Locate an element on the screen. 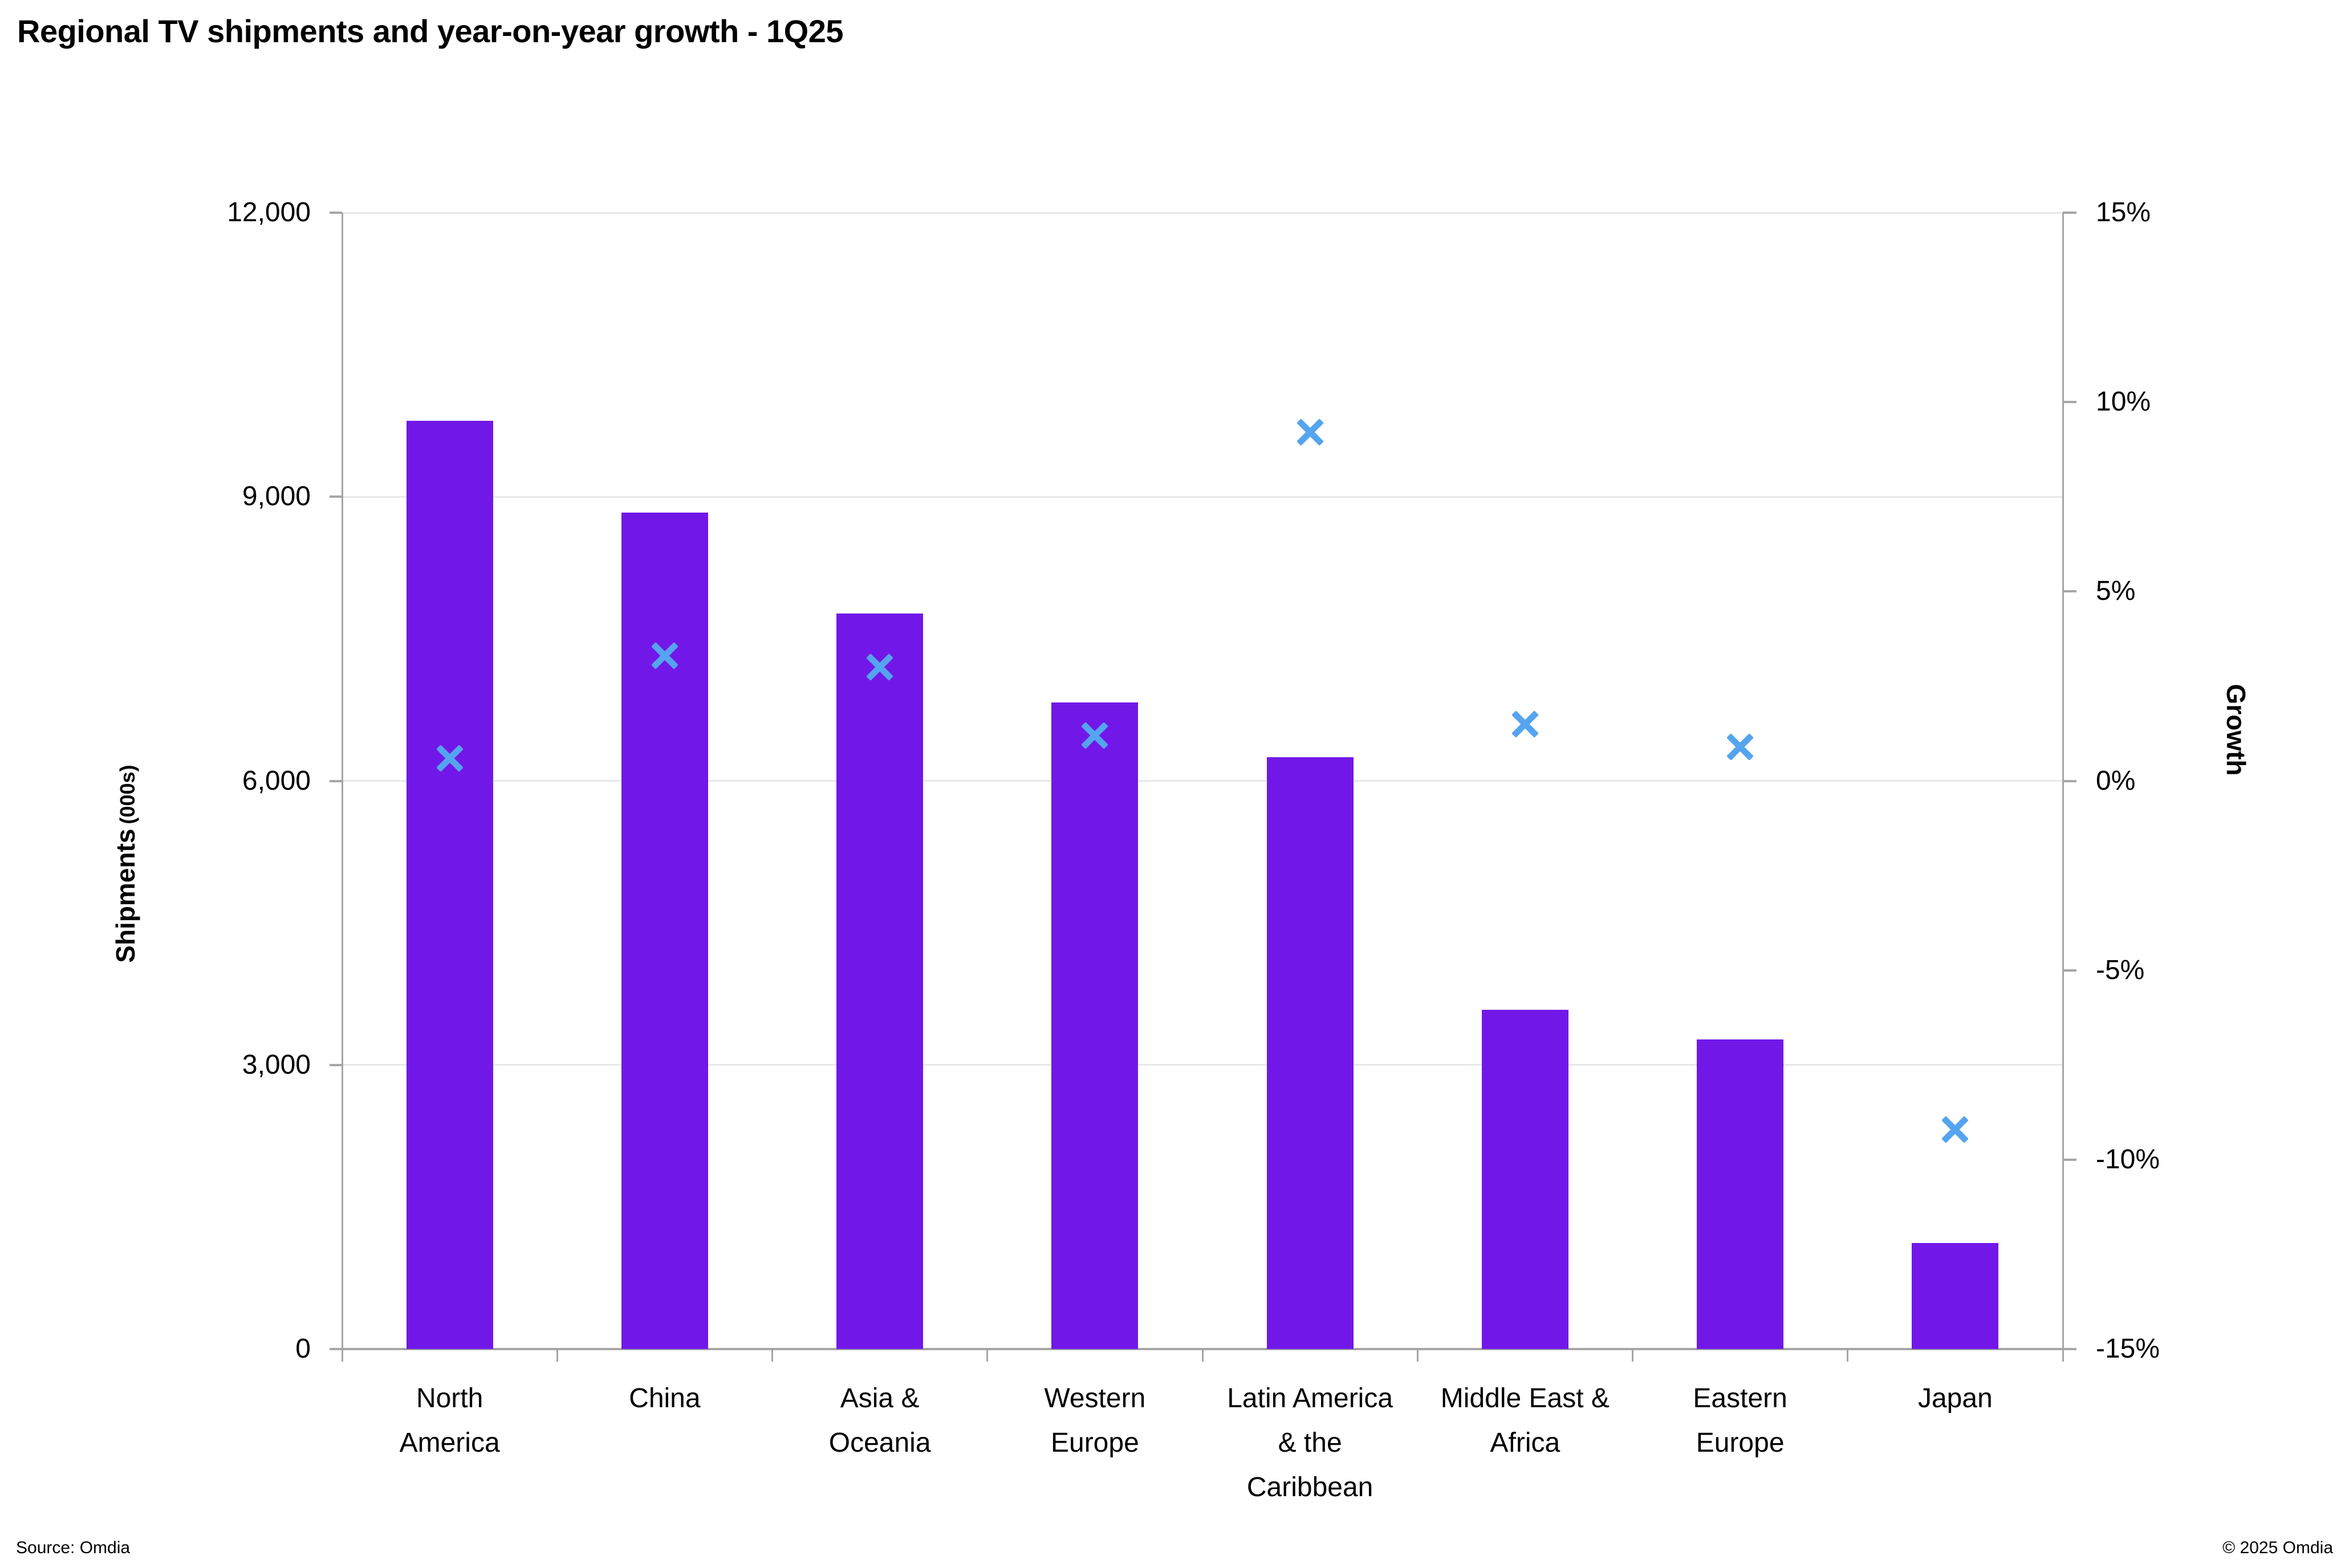 This screenshot has height=1568, width=2349. right-axis-tick-label: 5% is located at coordinates (2116, 592).